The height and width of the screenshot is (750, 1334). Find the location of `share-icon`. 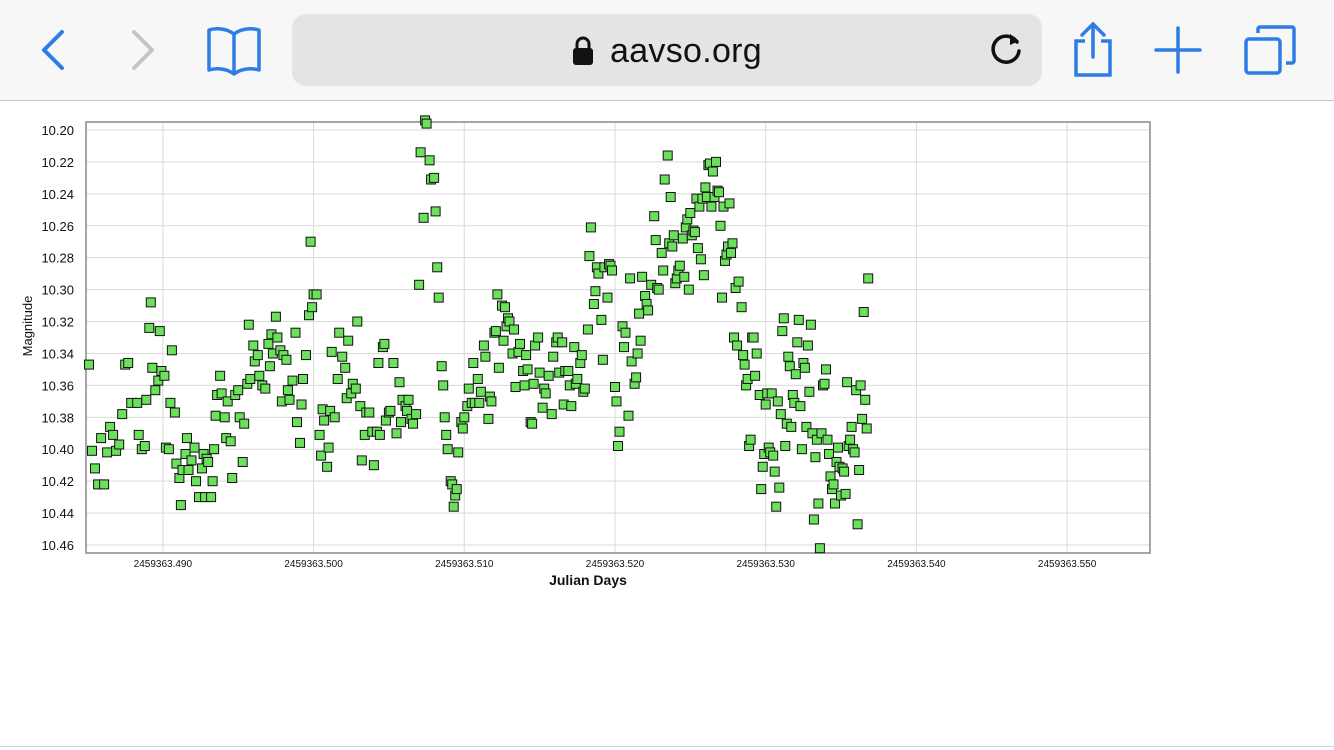

share-icon is located at coordinates (1093, 50).